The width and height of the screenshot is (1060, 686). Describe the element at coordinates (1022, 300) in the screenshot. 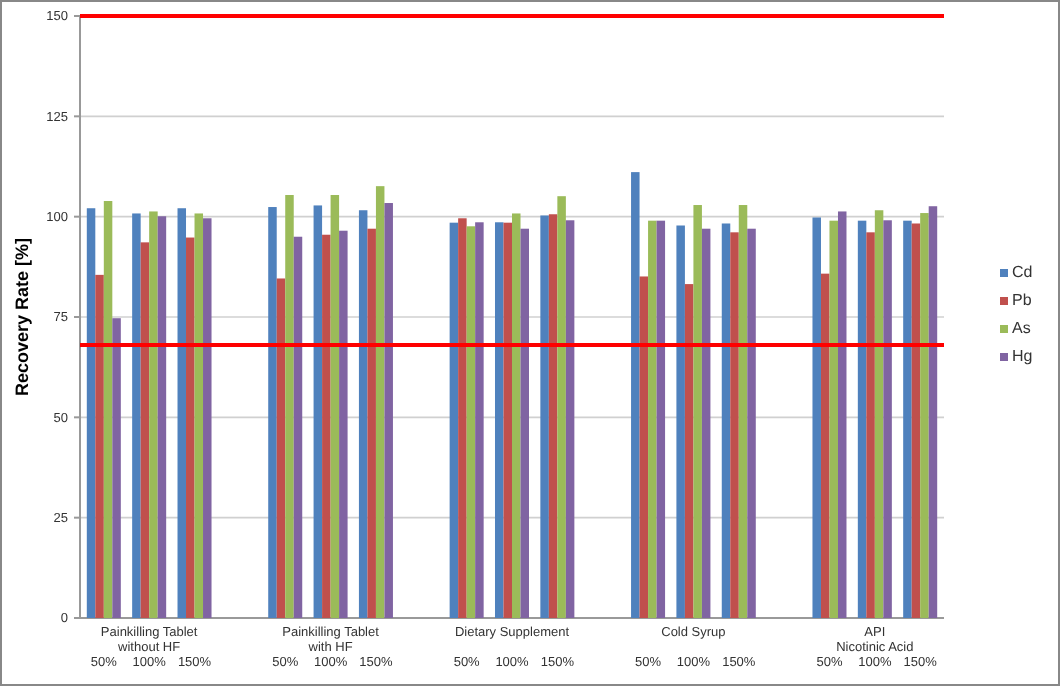

I see `legend-label: Pb` at that location.